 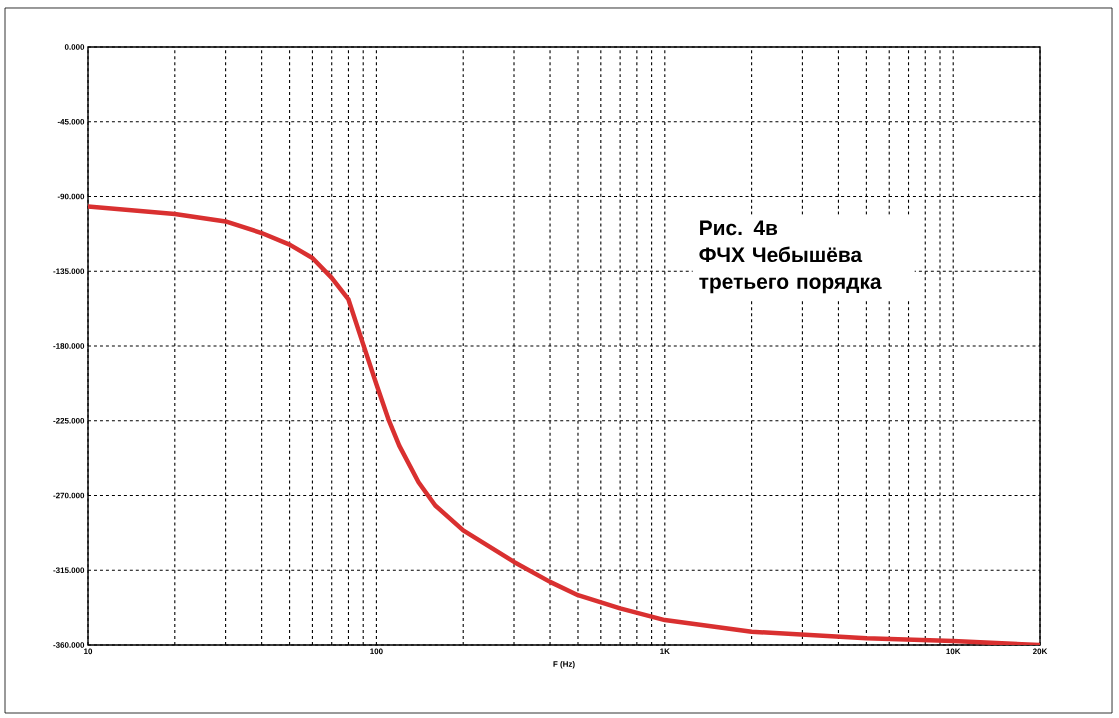 I want to click on annotation: ФЧХ Чебышёва третьего порядка, so click(x=790, y=270).